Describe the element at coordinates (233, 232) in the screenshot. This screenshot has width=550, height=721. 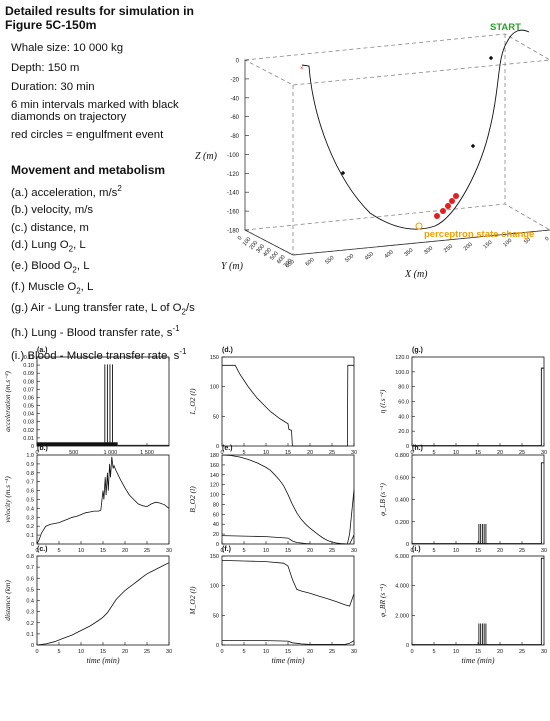
I see `z-tick-label: -180` at that location.